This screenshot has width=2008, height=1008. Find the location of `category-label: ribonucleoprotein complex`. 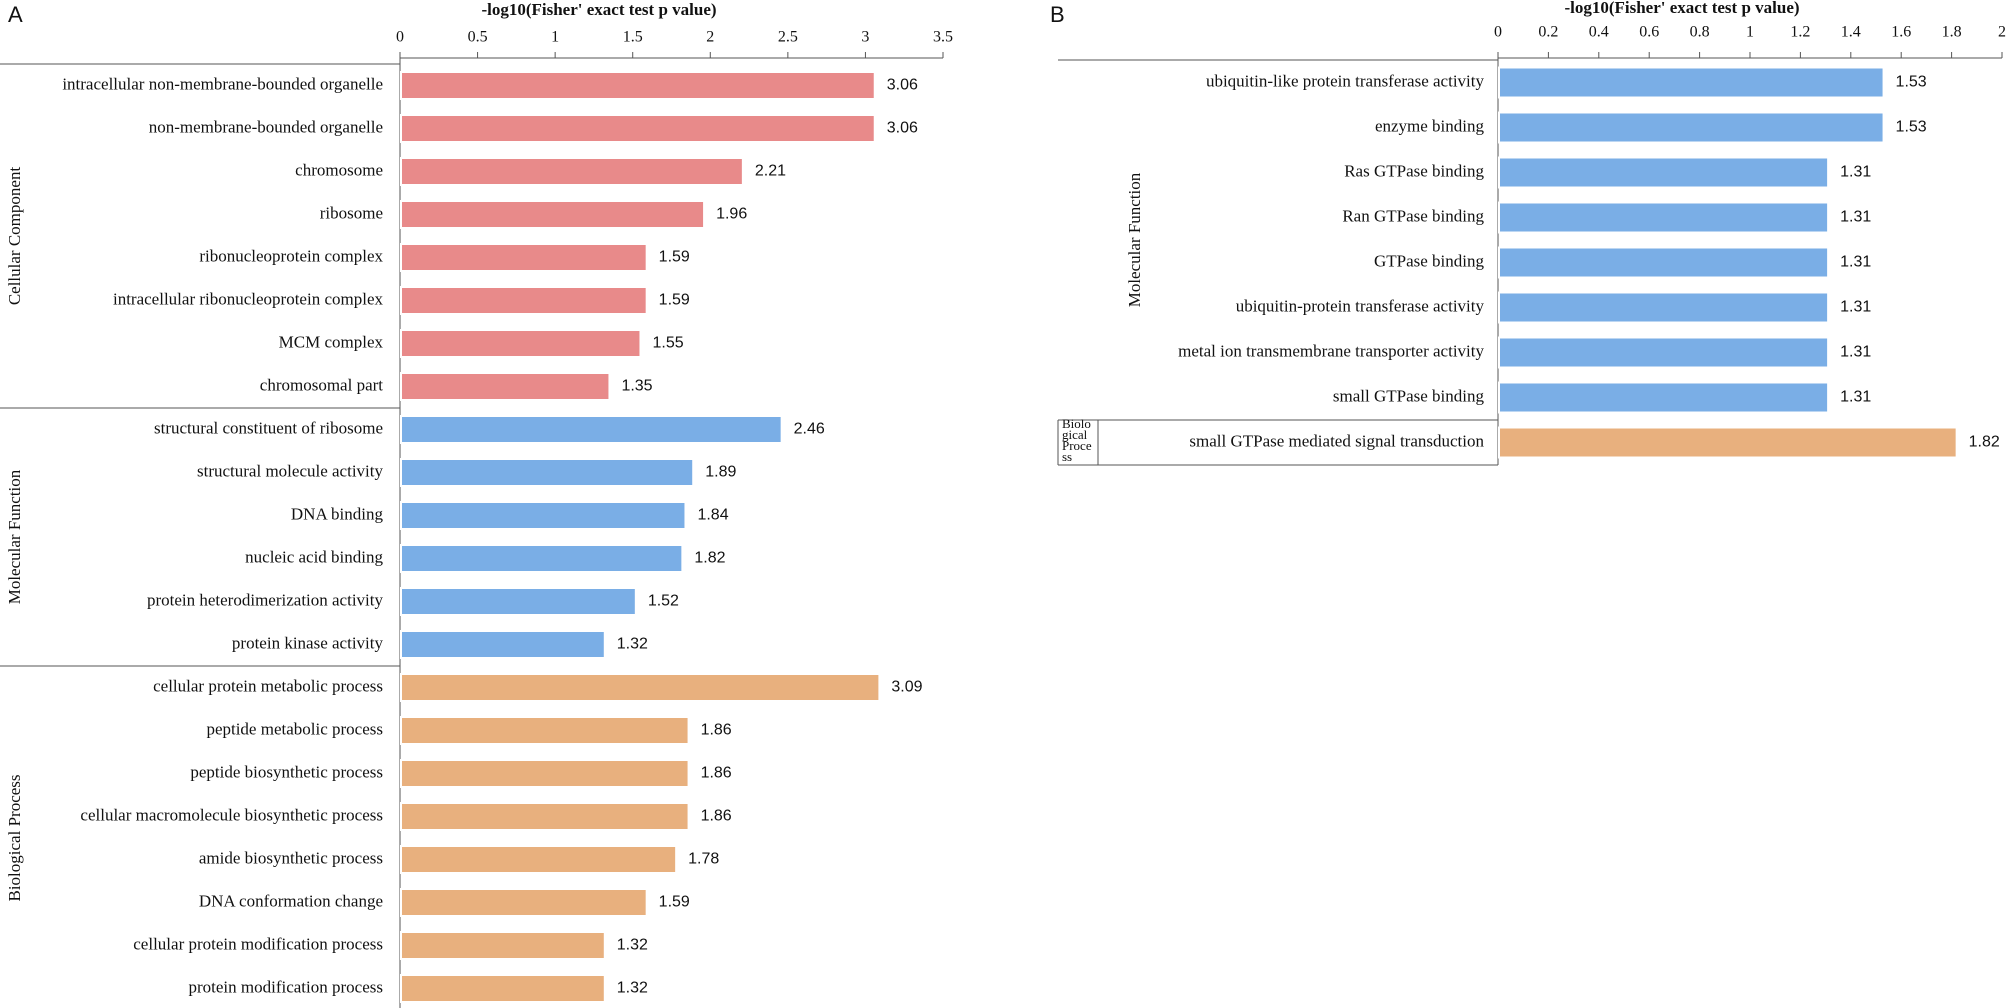

category-label: ribonucleoprotein complex is located at coordinates (291, 255).